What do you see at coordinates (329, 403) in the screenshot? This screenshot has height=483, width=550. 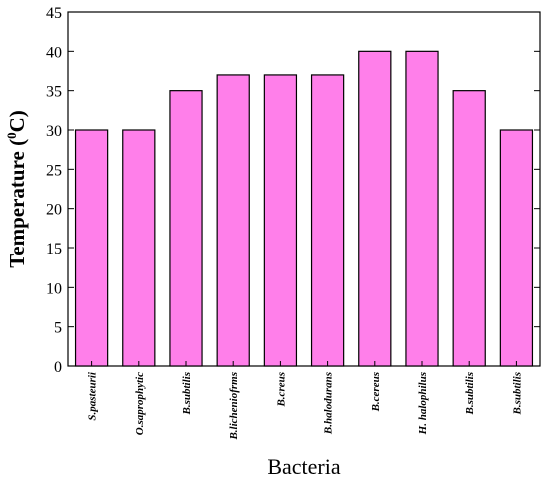 I see `x-tick-label: B.halodurans` at bounding box center [329, 403].